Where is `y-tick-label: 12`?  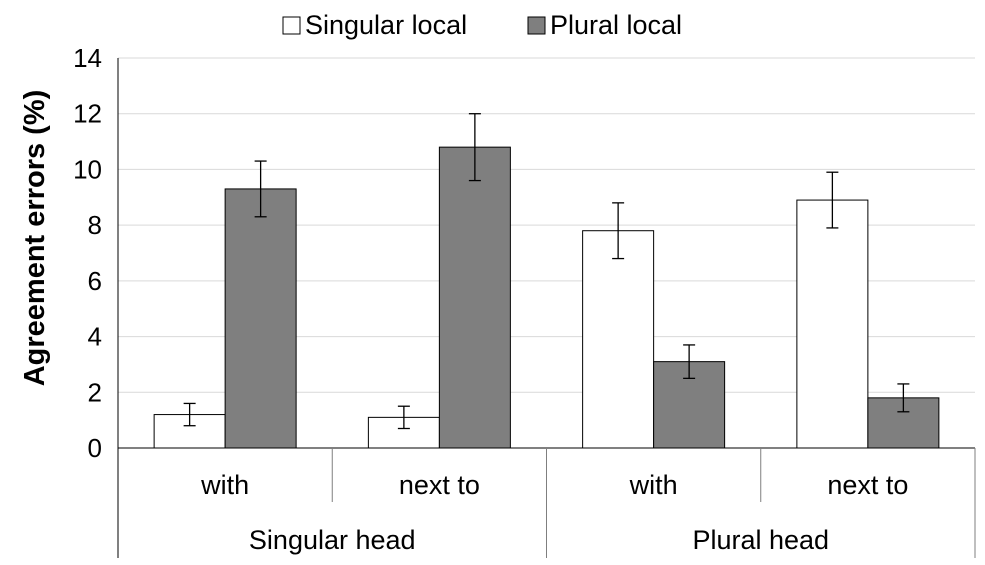
y-tick-label: 12 is located at coordinates (87, 114).